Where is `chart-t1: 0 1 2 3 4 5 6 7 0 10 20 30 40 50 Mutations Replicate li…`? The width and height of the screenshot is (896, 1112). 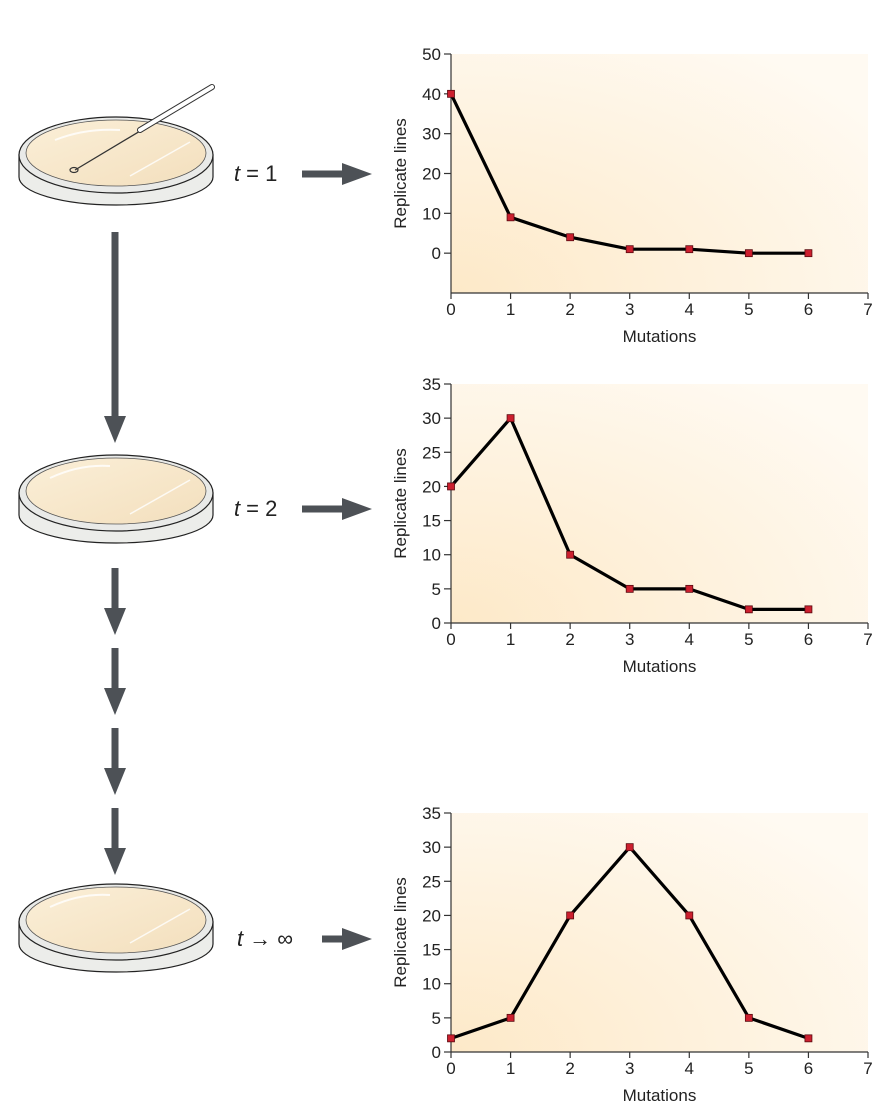 chart-t1: 0 1 2 3 4 5 6 7 0 10 20 30 40 50 Mutations Replicate li… is located at coordinates (632, 195).